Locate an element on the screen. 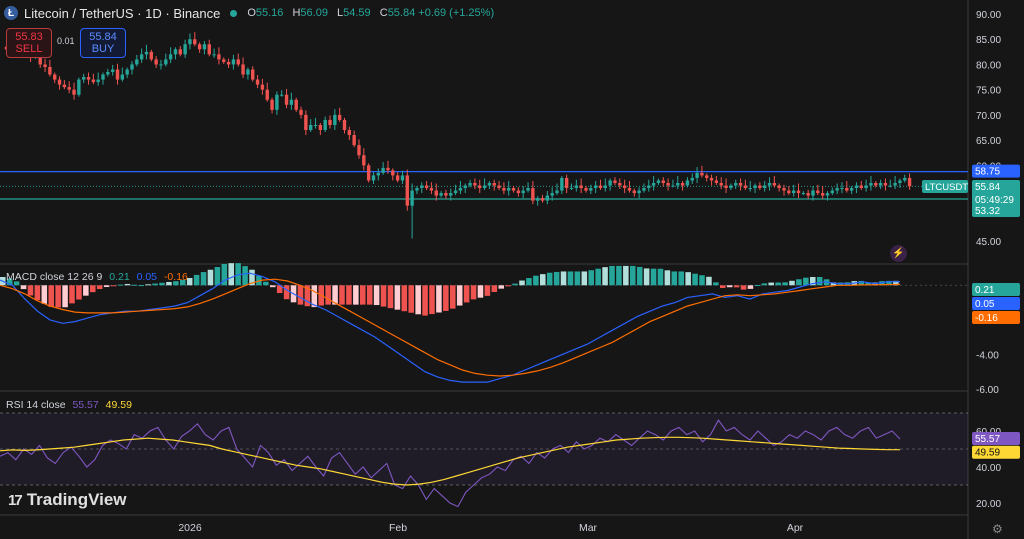 The height and width of the screenshot is (539, 1024). ohlc-close: 55.84 is located at coordinates (401, 13).